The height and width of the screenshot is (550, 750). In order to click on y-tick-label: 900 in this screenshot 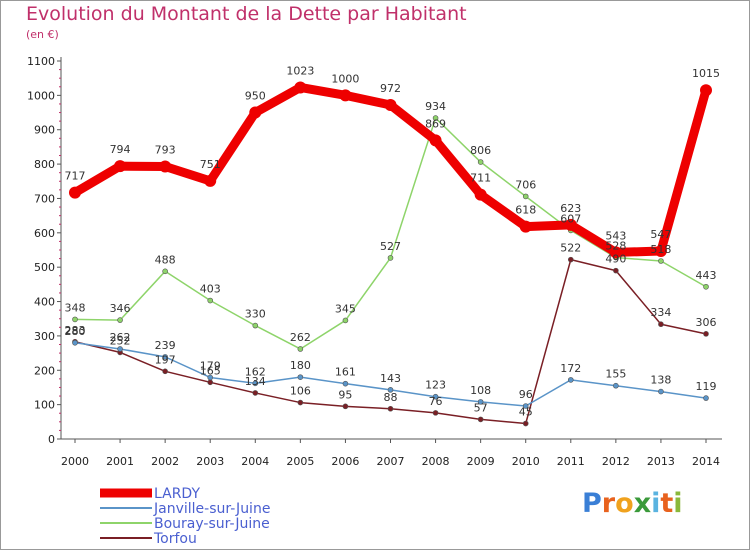, I will do `click(44, 130)`.